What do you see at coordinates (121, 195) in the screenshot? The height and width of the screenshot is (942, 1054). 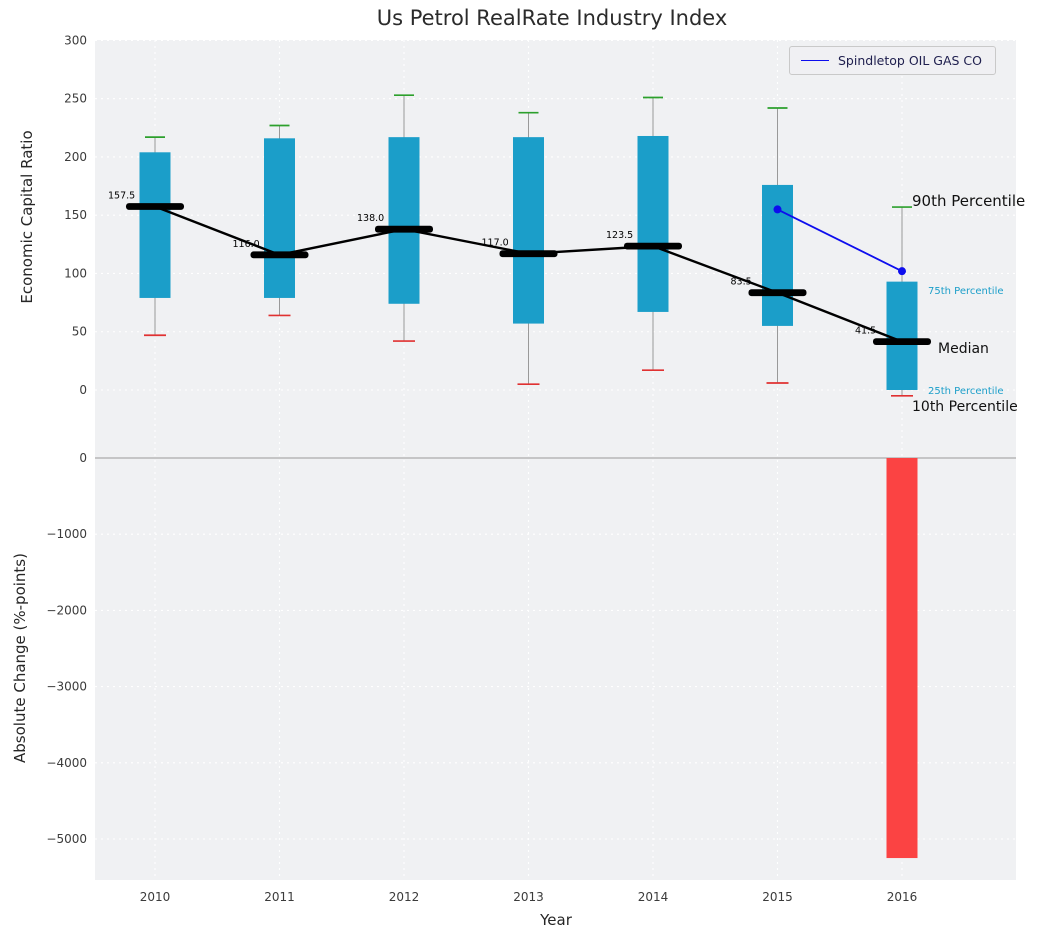 I see `svg-text: 157.5` at bounding box center [121, 195].